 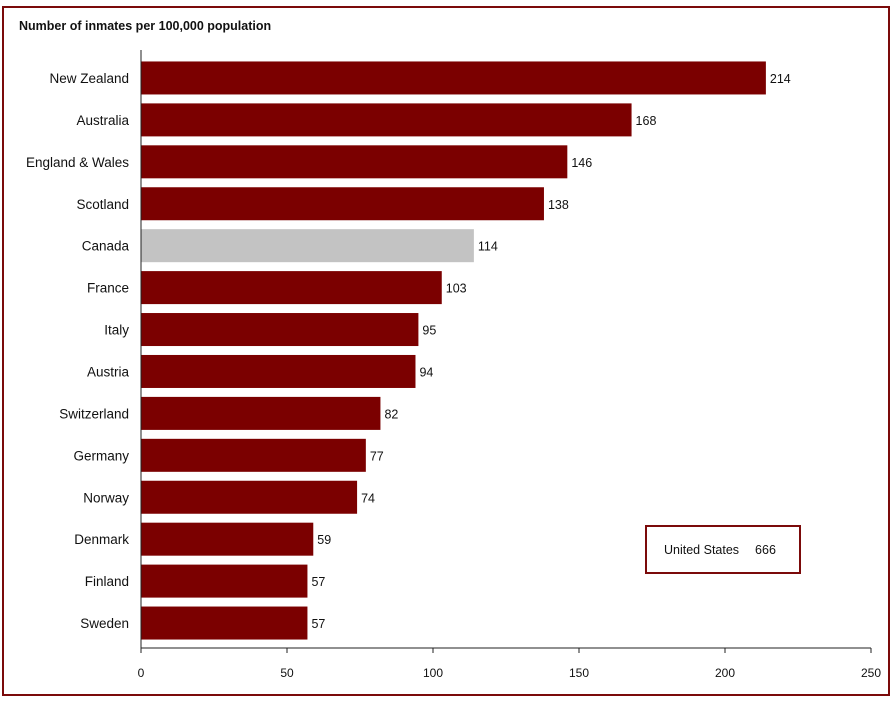 What do you see at coordinates (765, 549) in the screenshot?
I see `note-value: 666` at bounding box center [765, 549].